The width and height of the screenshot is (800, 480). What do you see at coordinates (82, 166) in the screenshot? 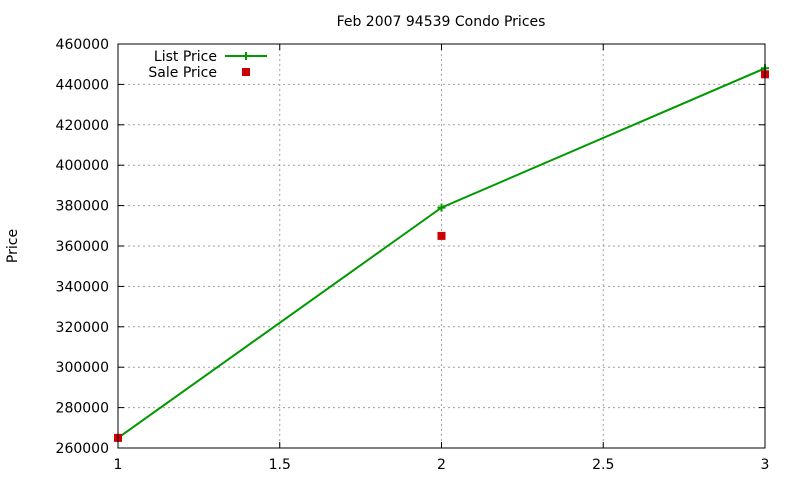
I see `y-tick-label: 400000` at bounding box center [82, 166].